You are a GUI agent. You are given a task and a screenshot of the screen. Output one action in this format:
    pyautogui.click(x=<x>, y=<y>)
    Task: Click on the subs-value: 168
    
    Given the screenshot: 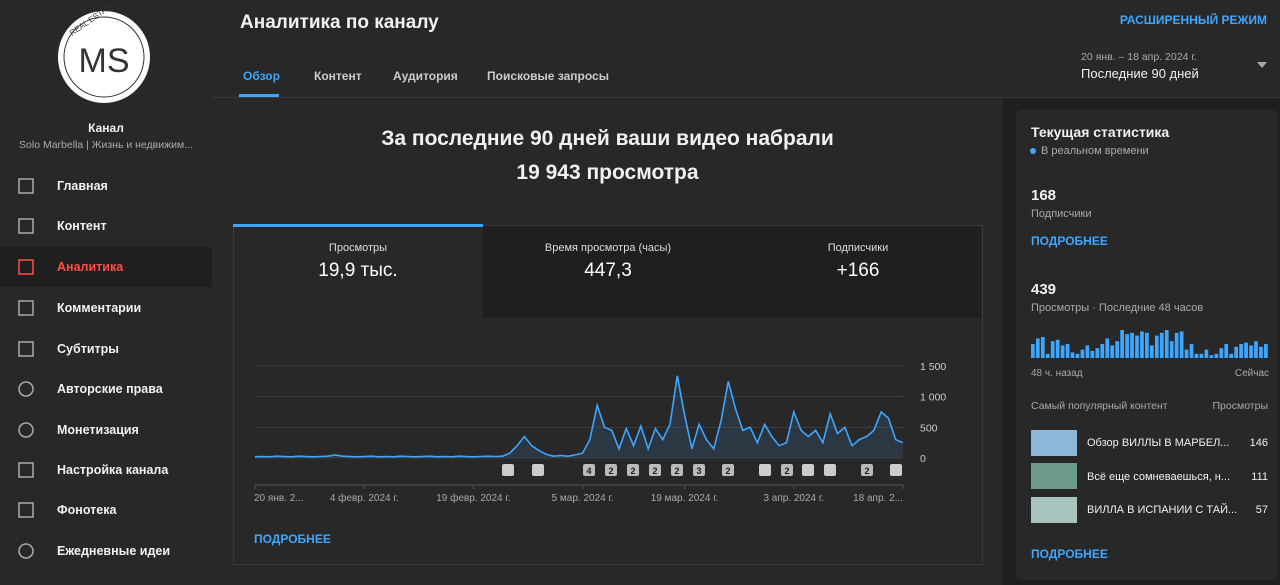 What is the action you would take?
    pyautogui.click(x=1044, y=195)
    